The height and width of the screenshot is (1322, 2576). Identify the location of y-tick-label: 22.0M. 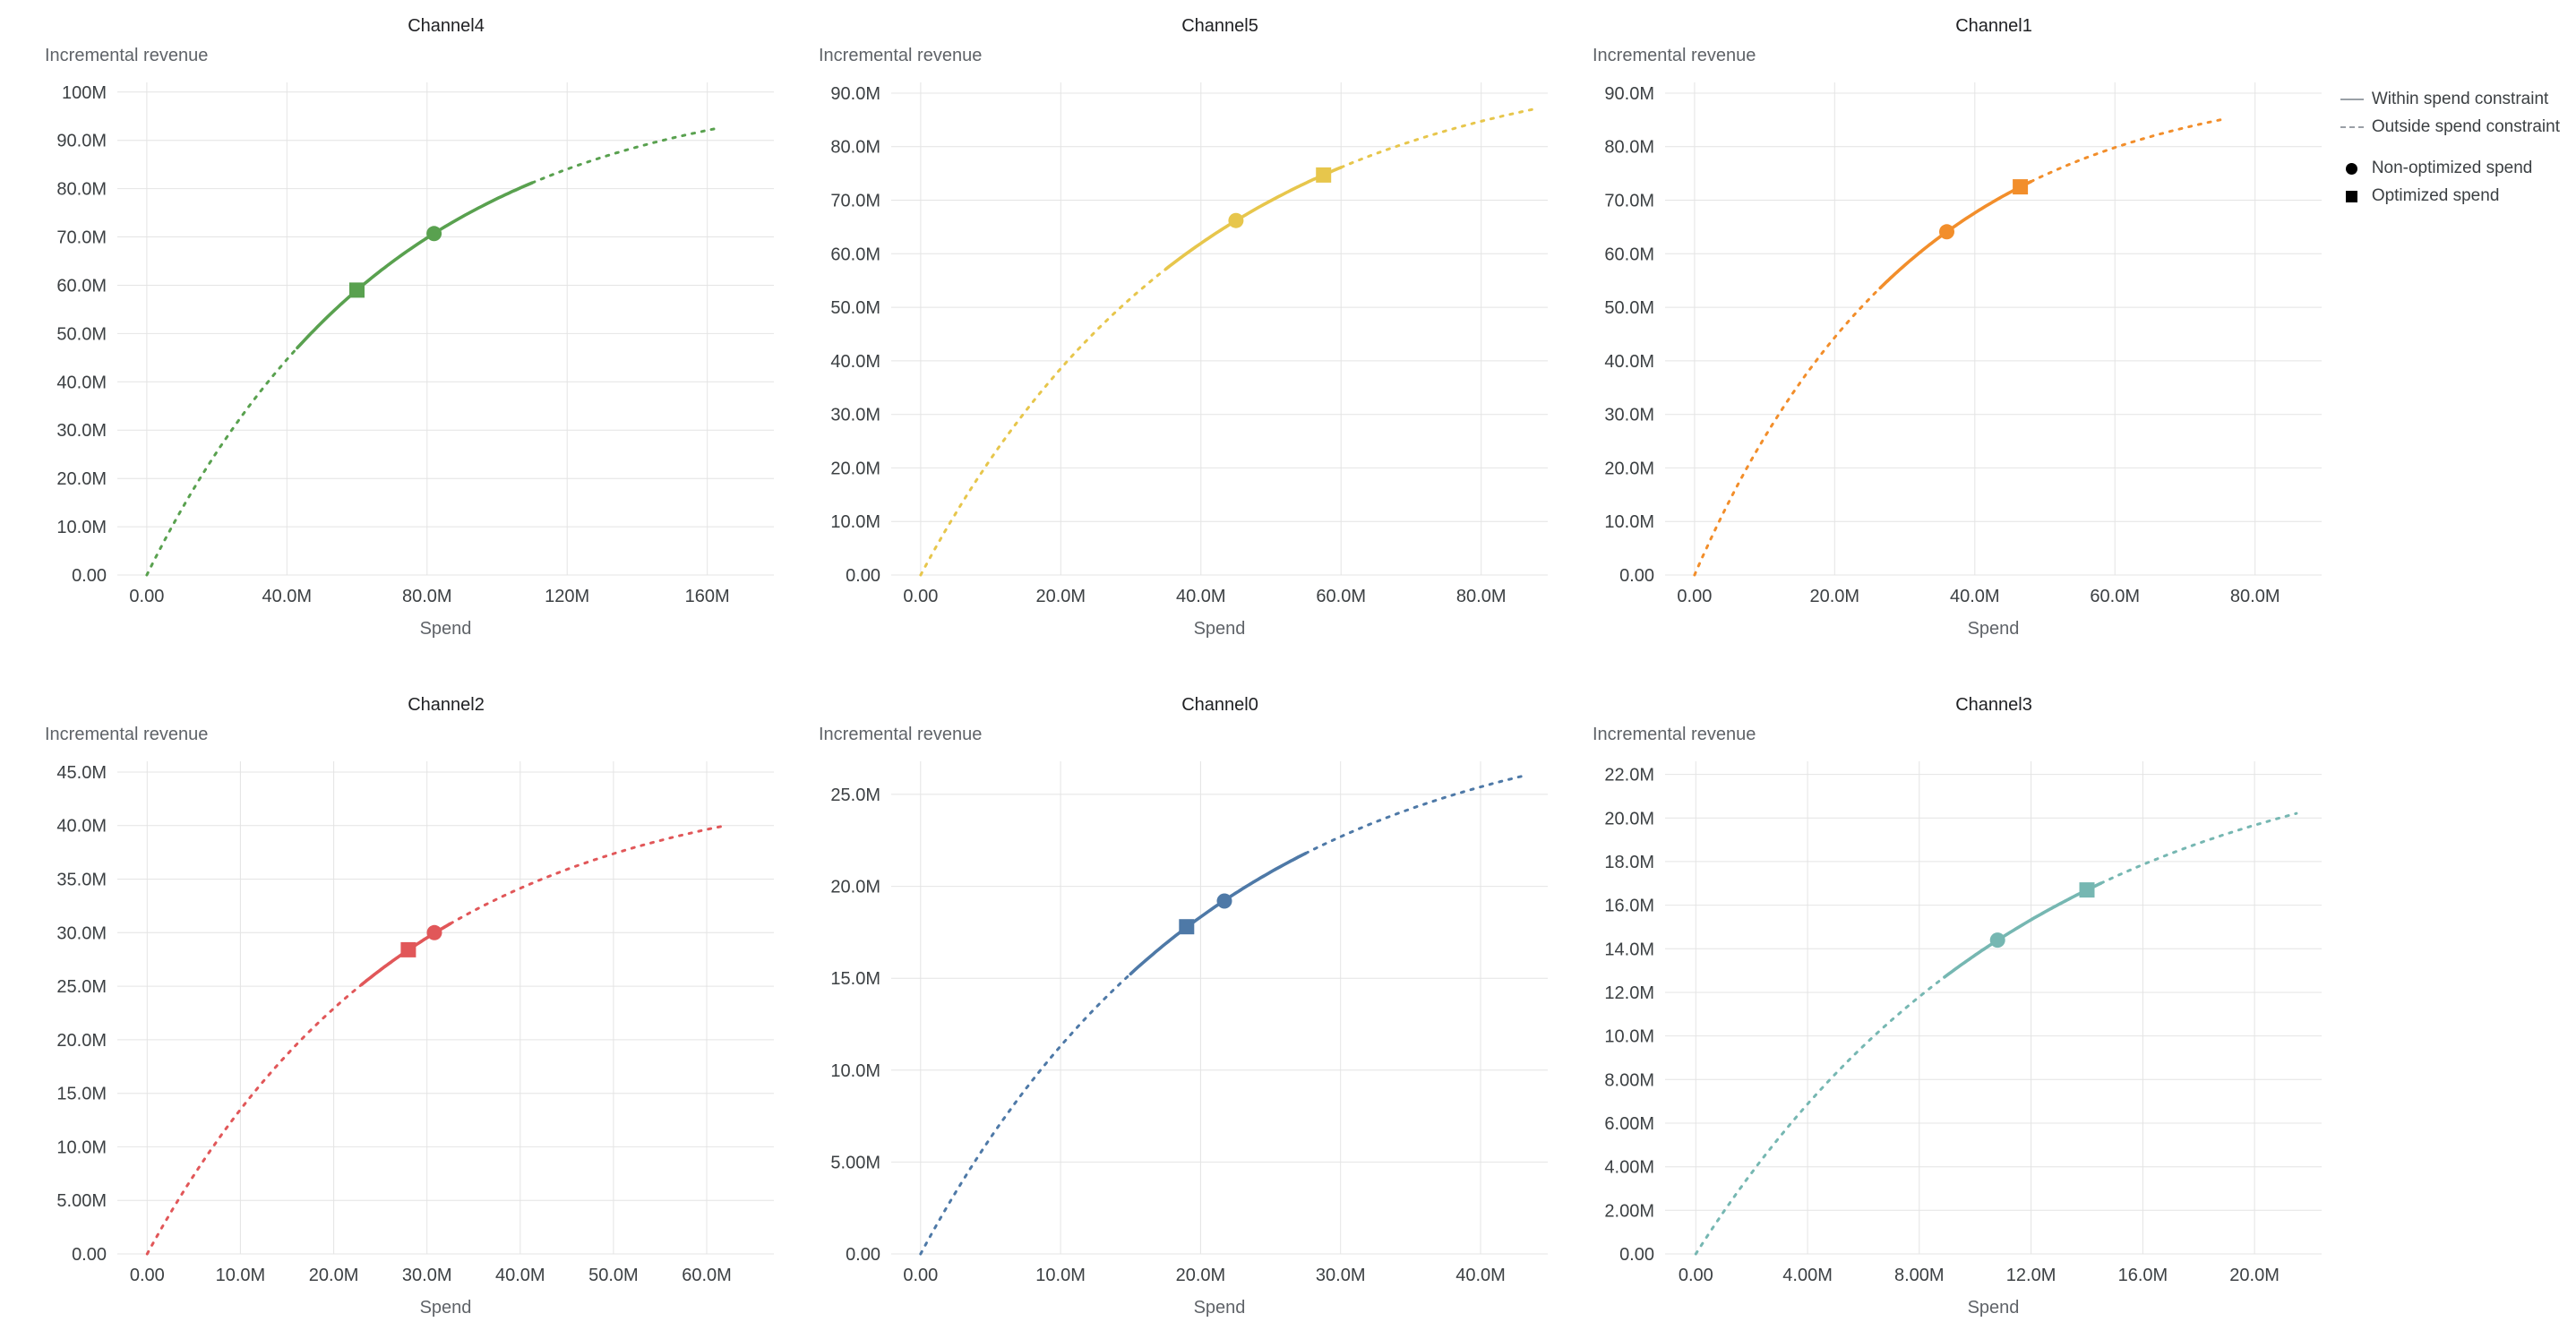
(1629, 775).